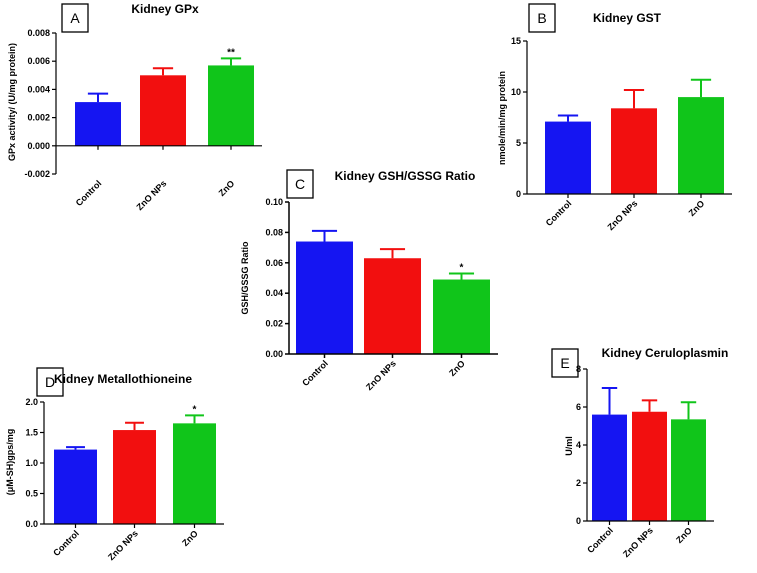 The height and width of the screenshot is (573, 757). I want to click on panel-label: D, so click(50, 382).